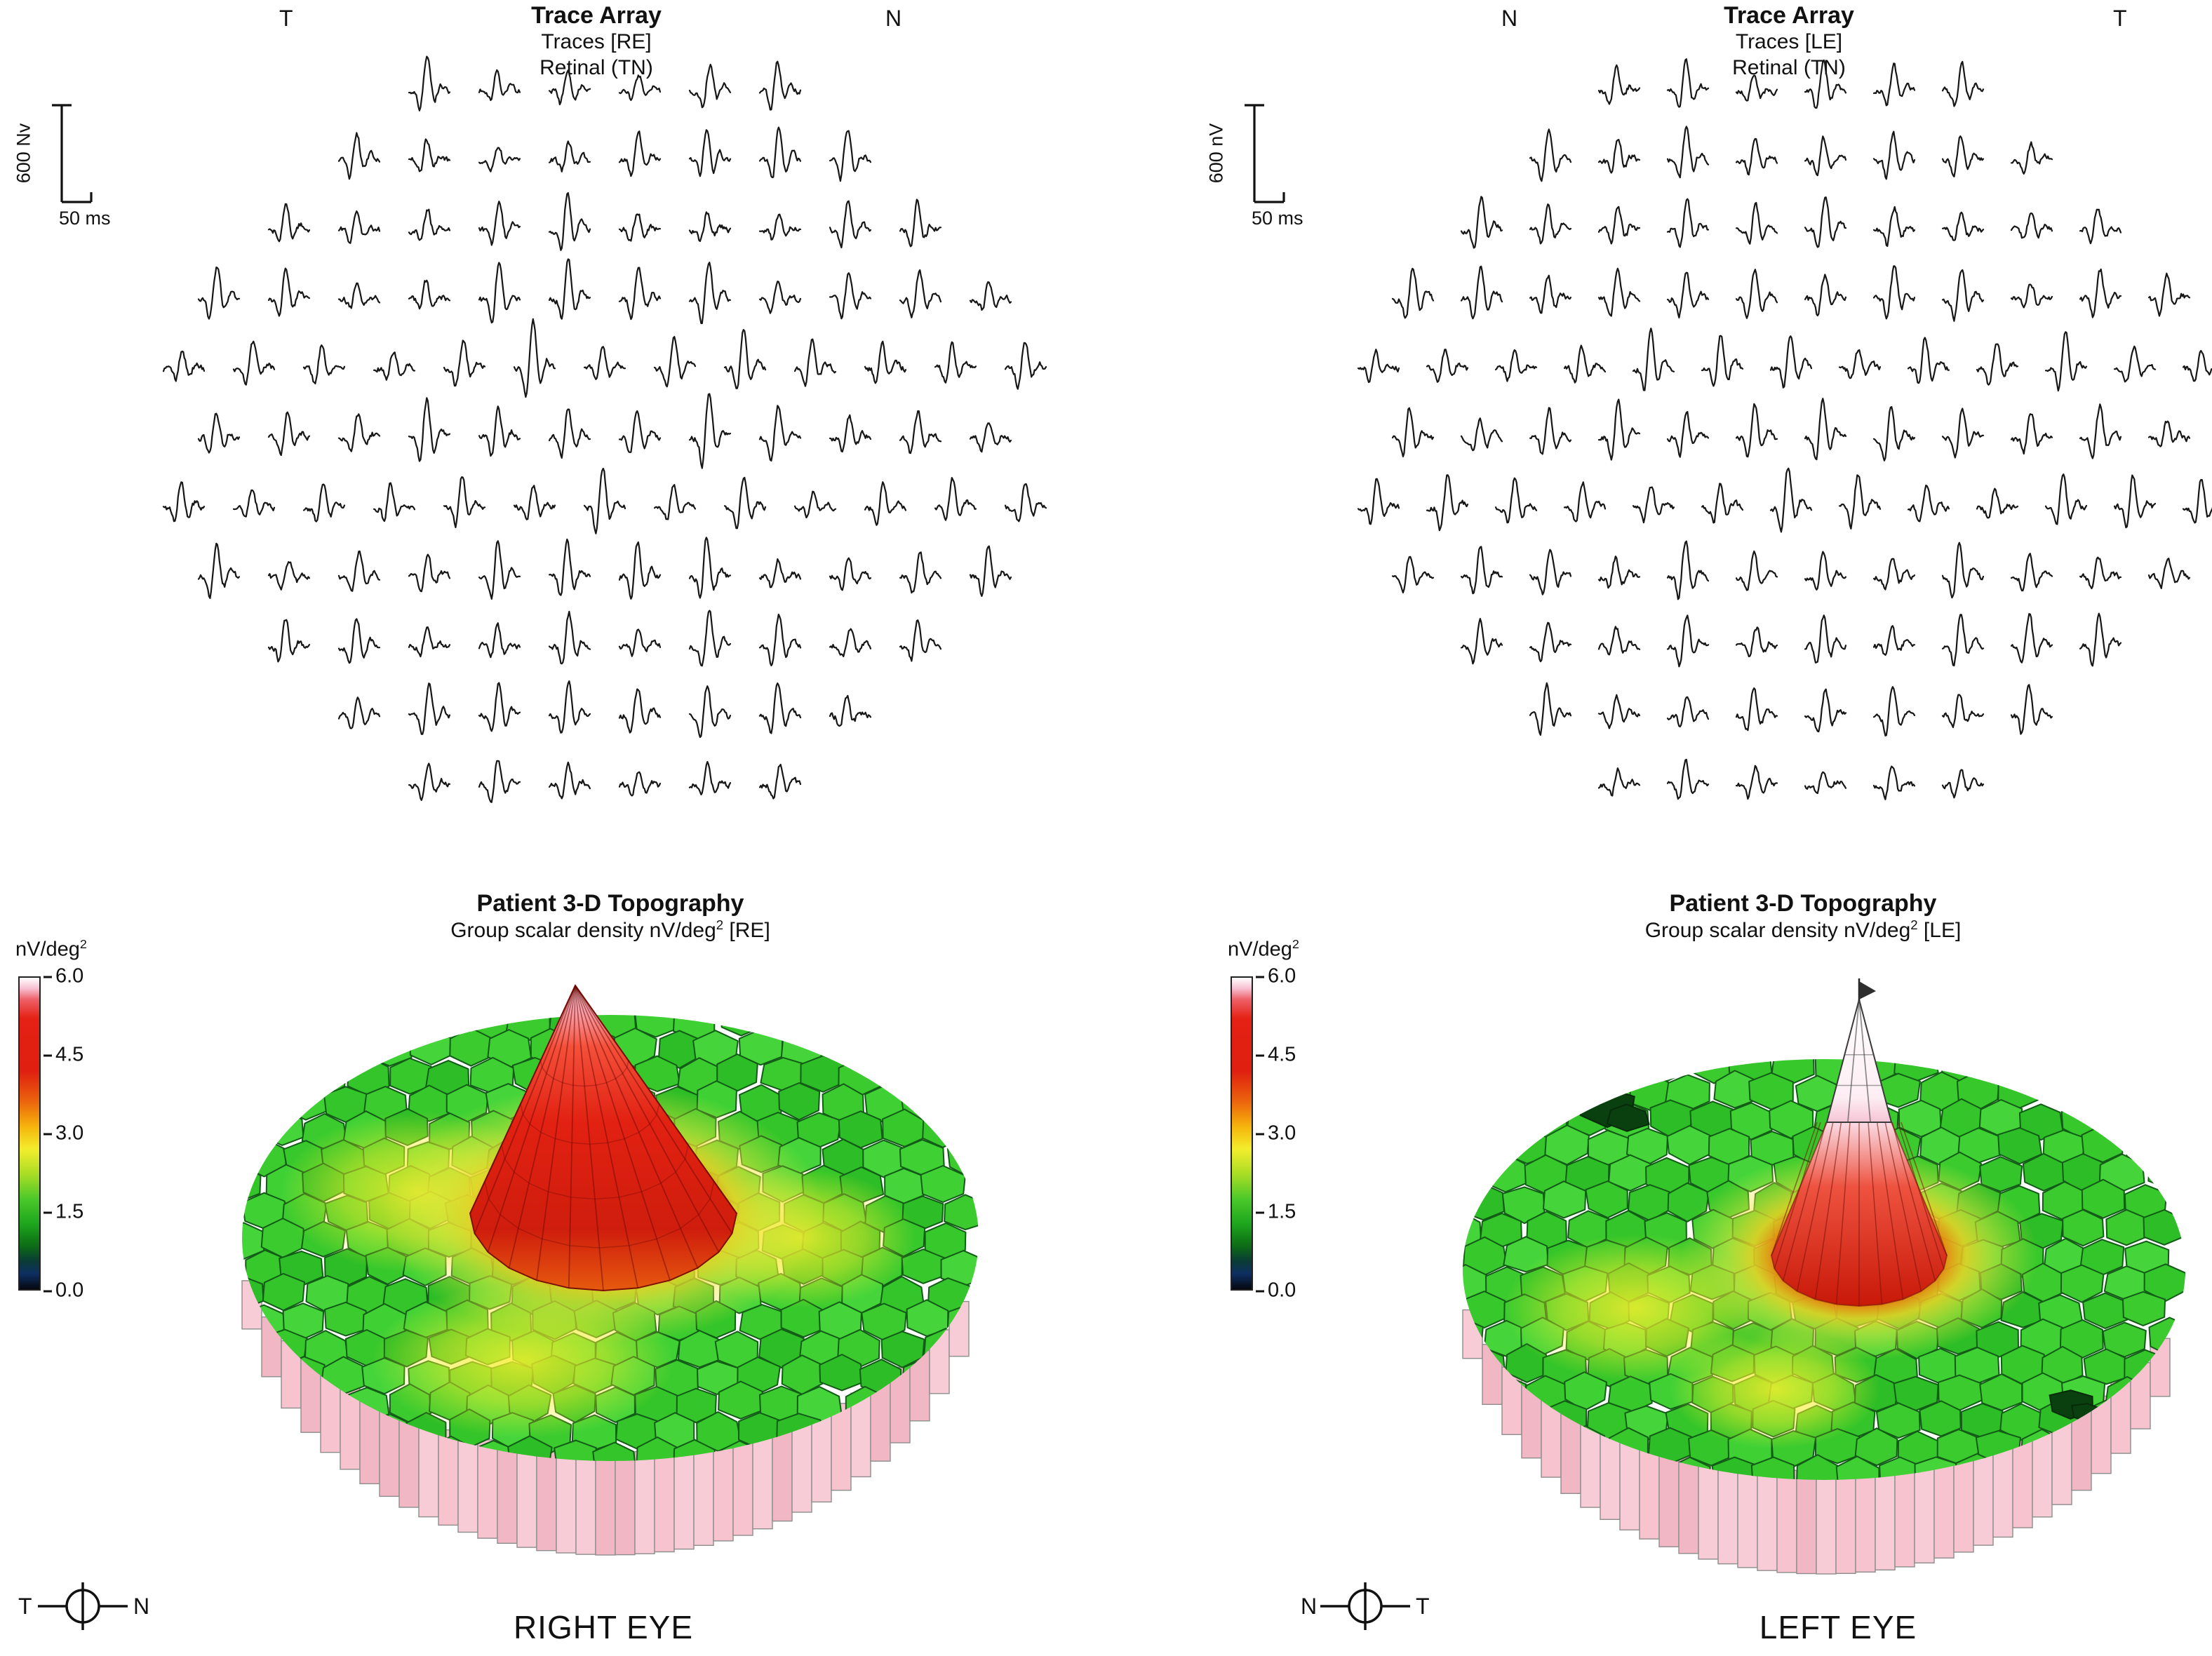 Image resolution: width=2212 pixels, height=1656 pixels. Describe the element at coordinates (596, 67) in the screenshot. I see `trace-array-subtitle2-re: Retinal (TN)` at that location.